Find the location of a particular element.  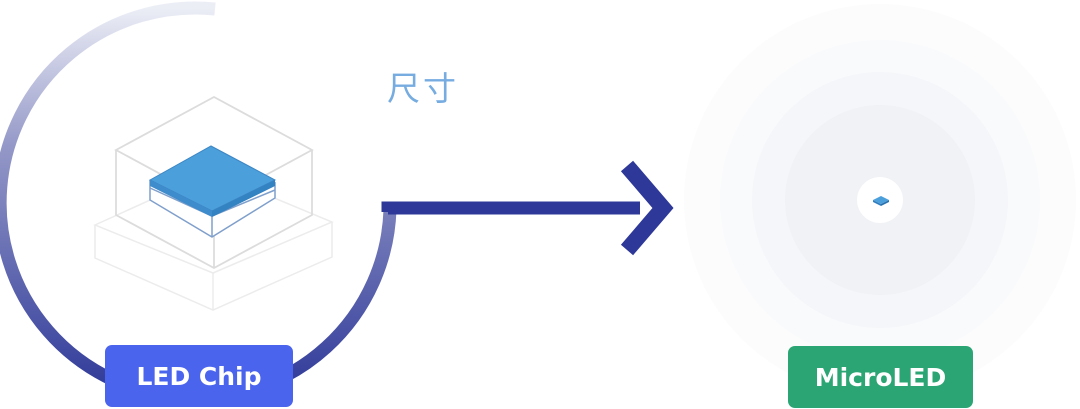

micro-chip-icon is located at coordinates (881, 201).